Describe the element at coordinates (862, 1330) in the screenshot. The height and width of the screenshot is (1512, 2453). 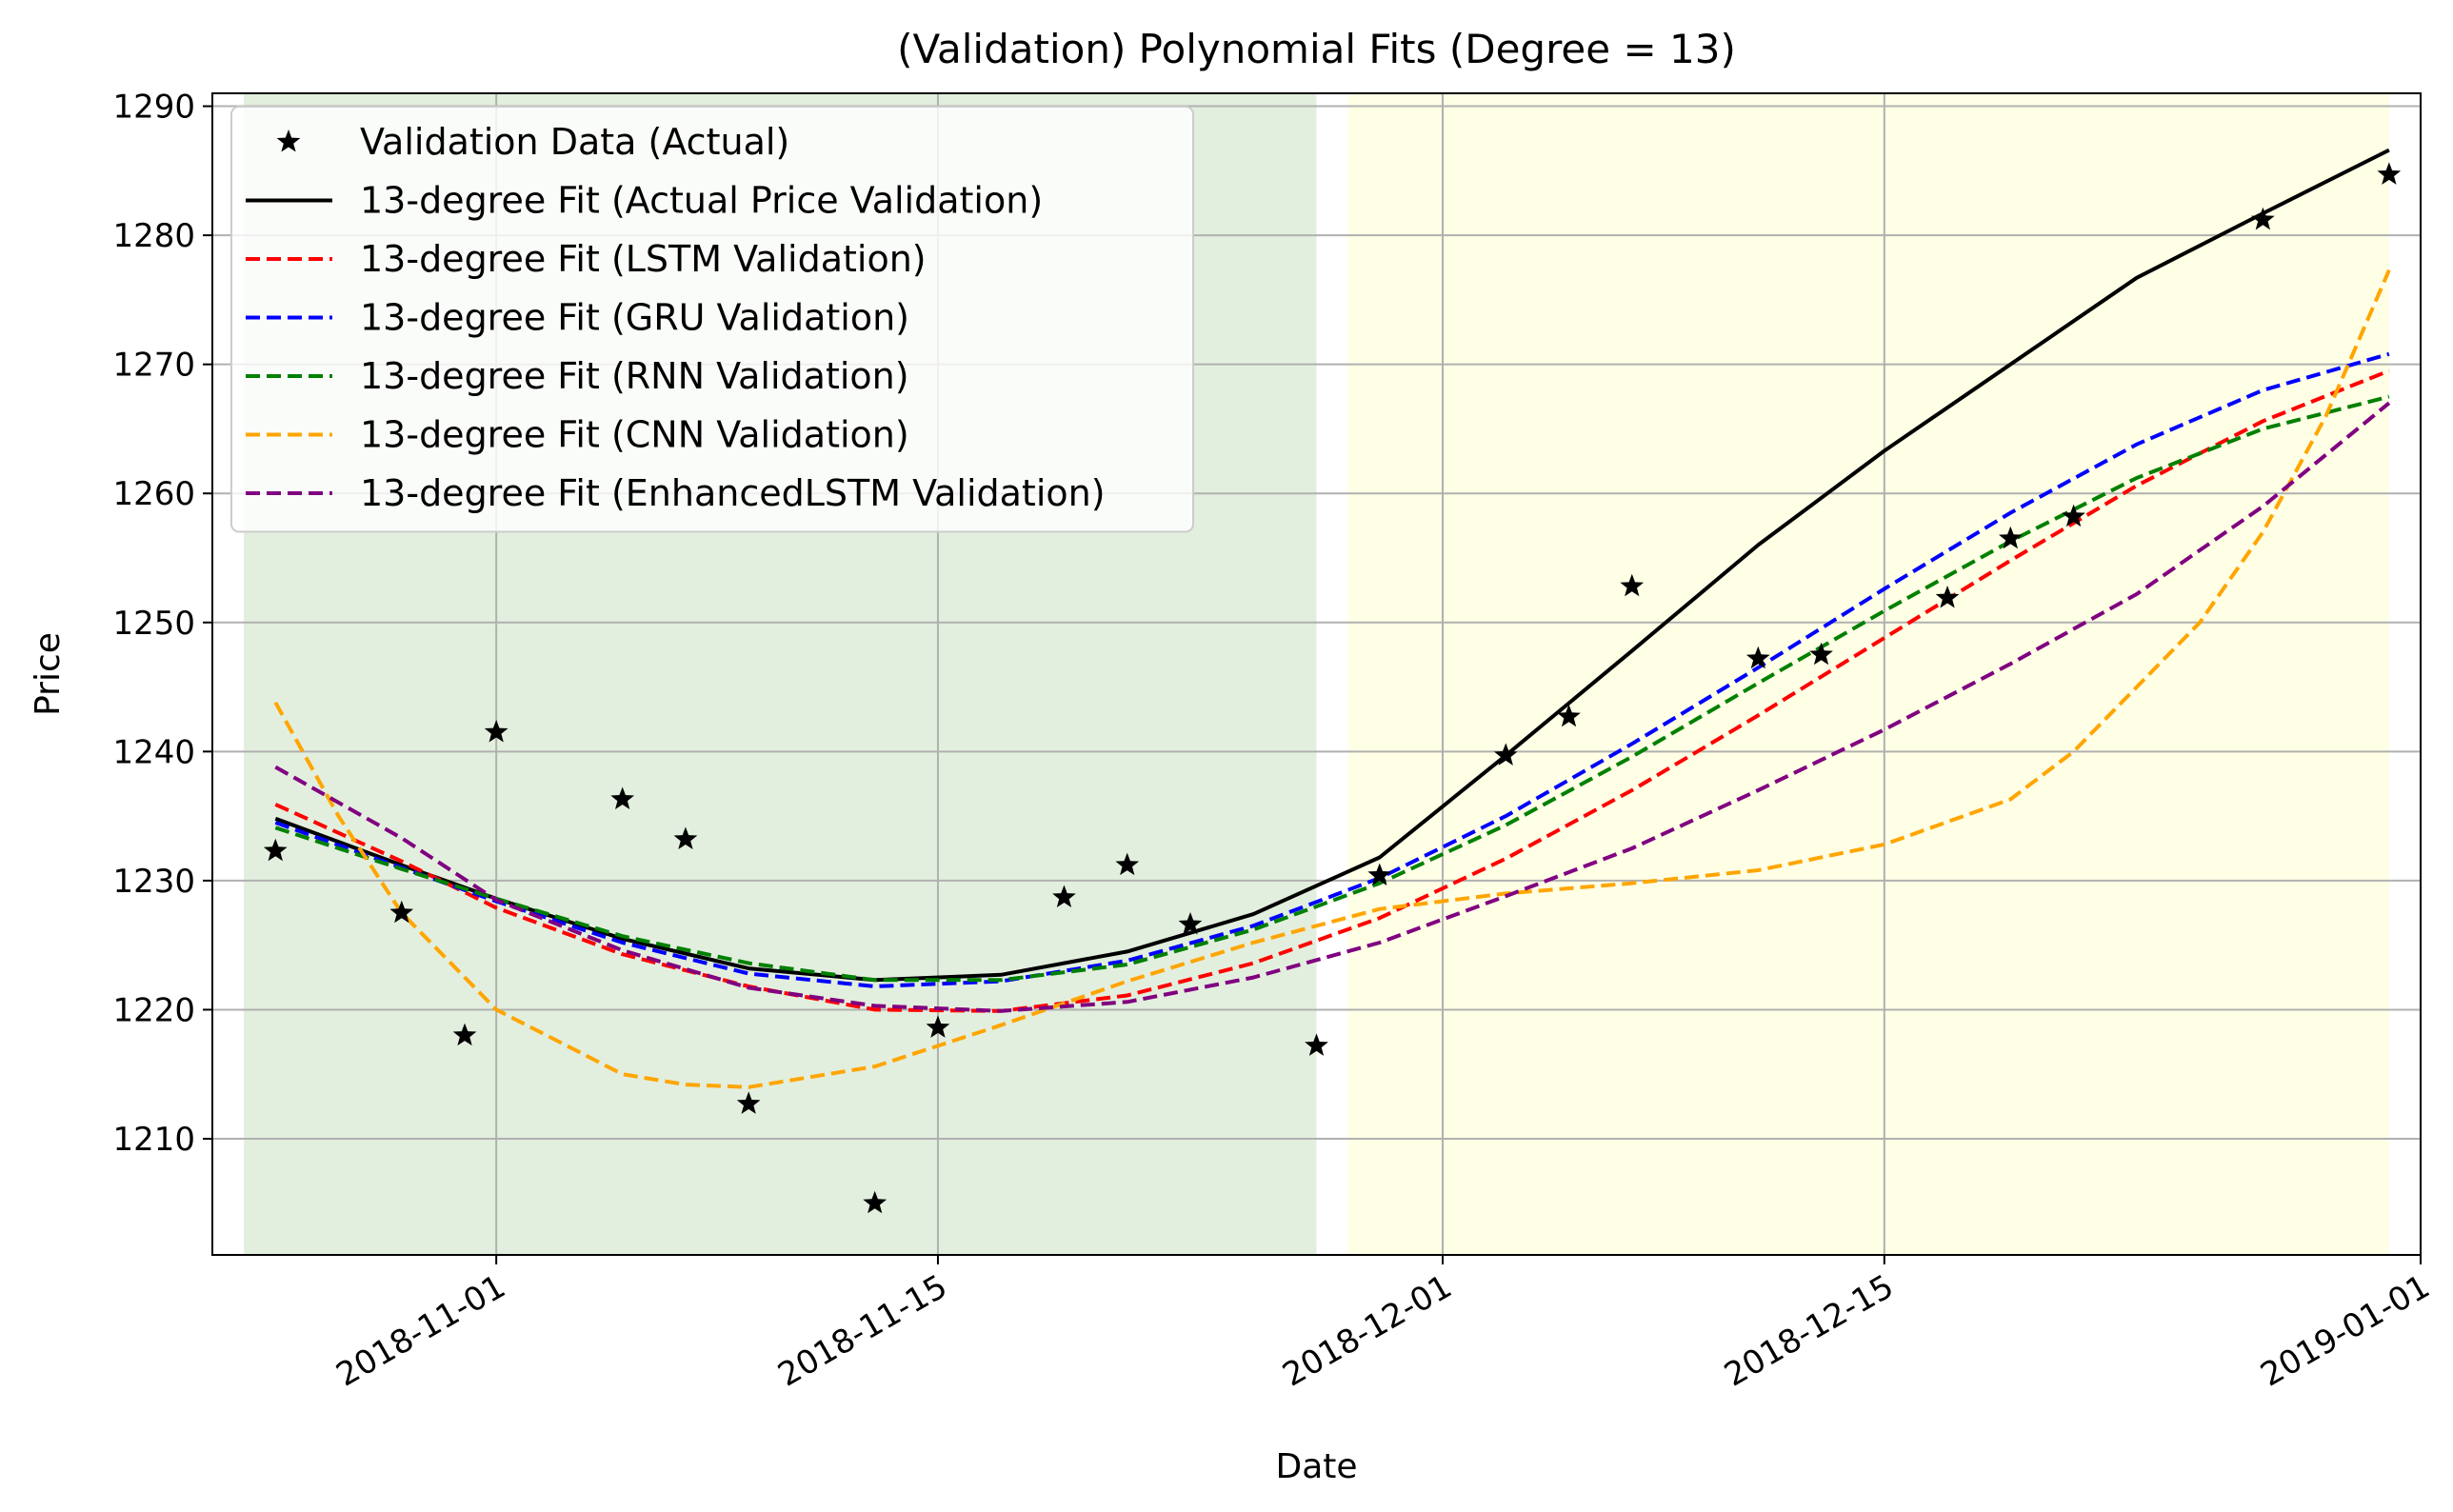
I see `x-tick-label: 2018-11-15` at that location.